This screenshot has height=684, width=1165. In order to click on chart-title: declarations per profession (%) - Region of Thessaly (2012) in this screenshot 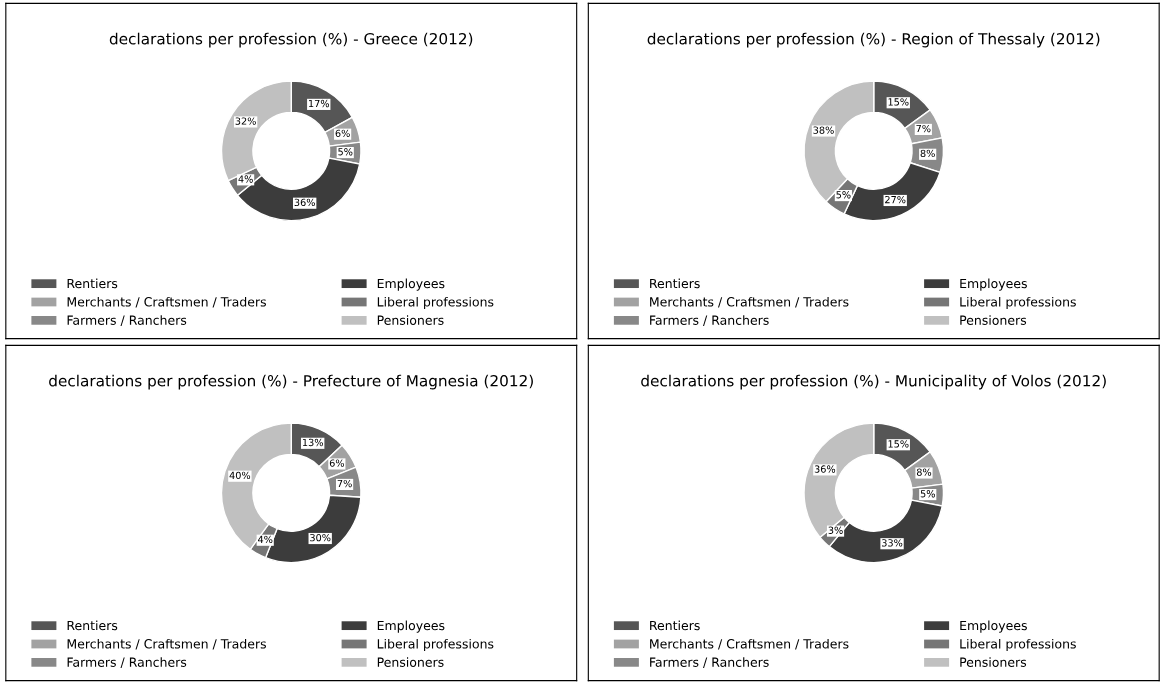, I will do `click(873, 40)`.